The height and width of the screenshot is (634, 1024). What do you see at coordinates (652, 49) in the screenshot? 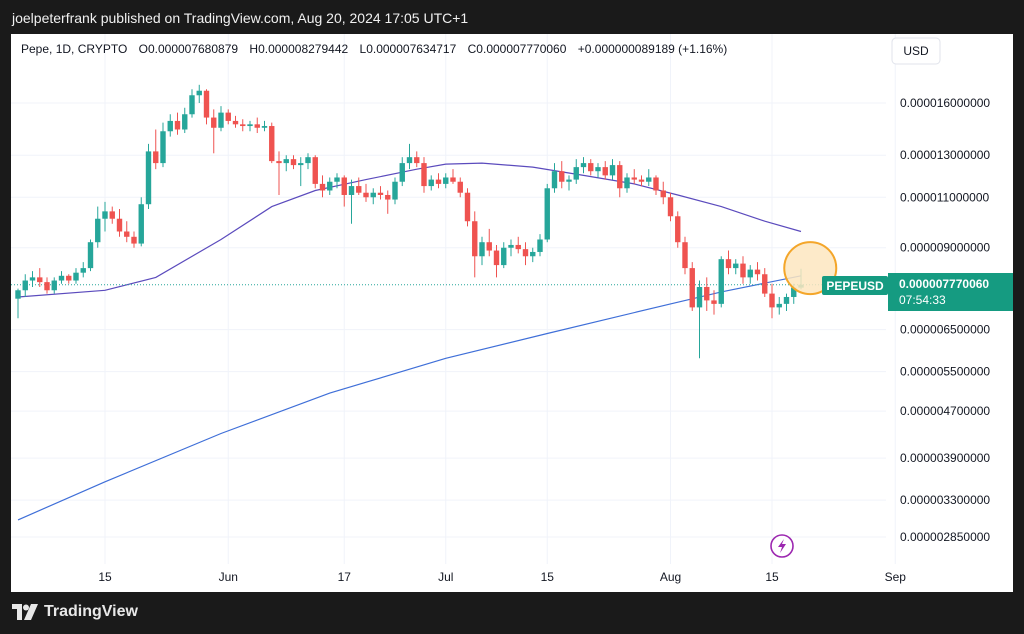
I see `legend-change: +0.000000089189 (+1.16%)` at bounding box center [652, 49].